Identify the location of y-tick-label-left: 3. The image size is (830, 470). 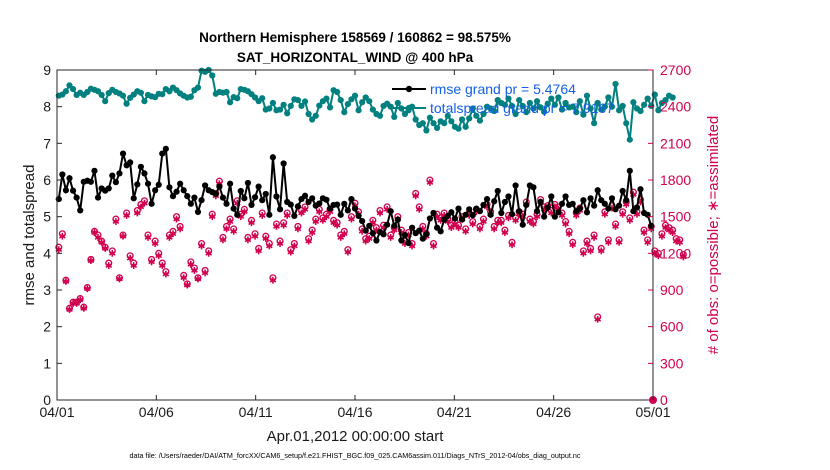
(47, 290).